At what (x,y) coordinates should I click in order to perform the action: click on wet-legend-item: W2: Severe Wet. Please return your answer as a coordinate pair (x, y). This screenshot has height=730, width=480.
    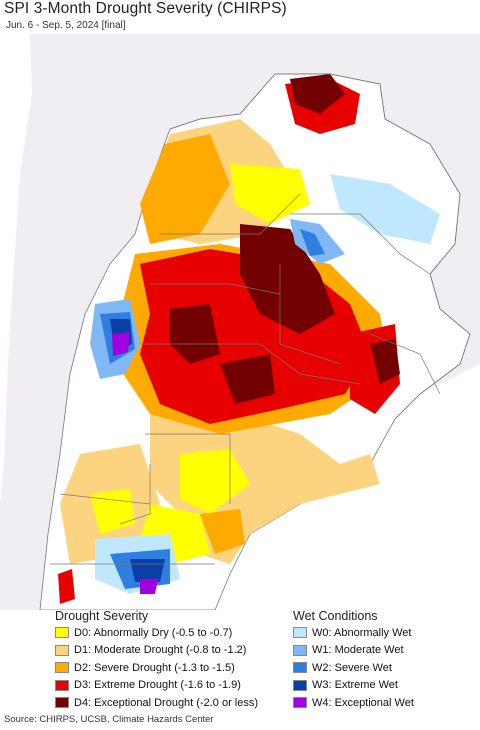
    Looking at the image, I should click on (353, 668).